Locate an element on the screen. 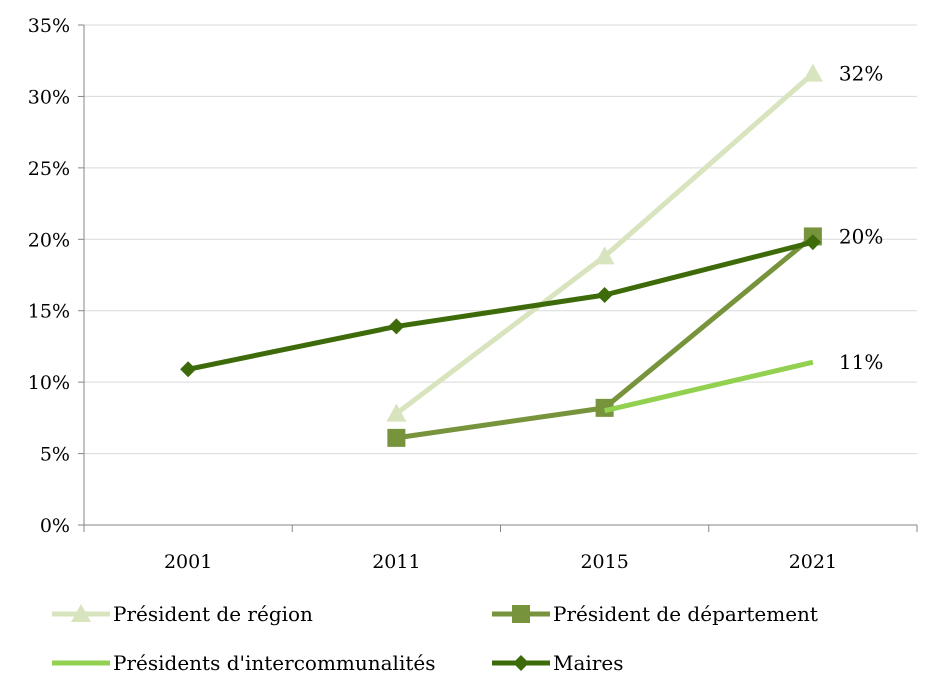 The width and height of the screenshot is (936, 675). legend-item: Président de département is located at coordinates (655, 614).